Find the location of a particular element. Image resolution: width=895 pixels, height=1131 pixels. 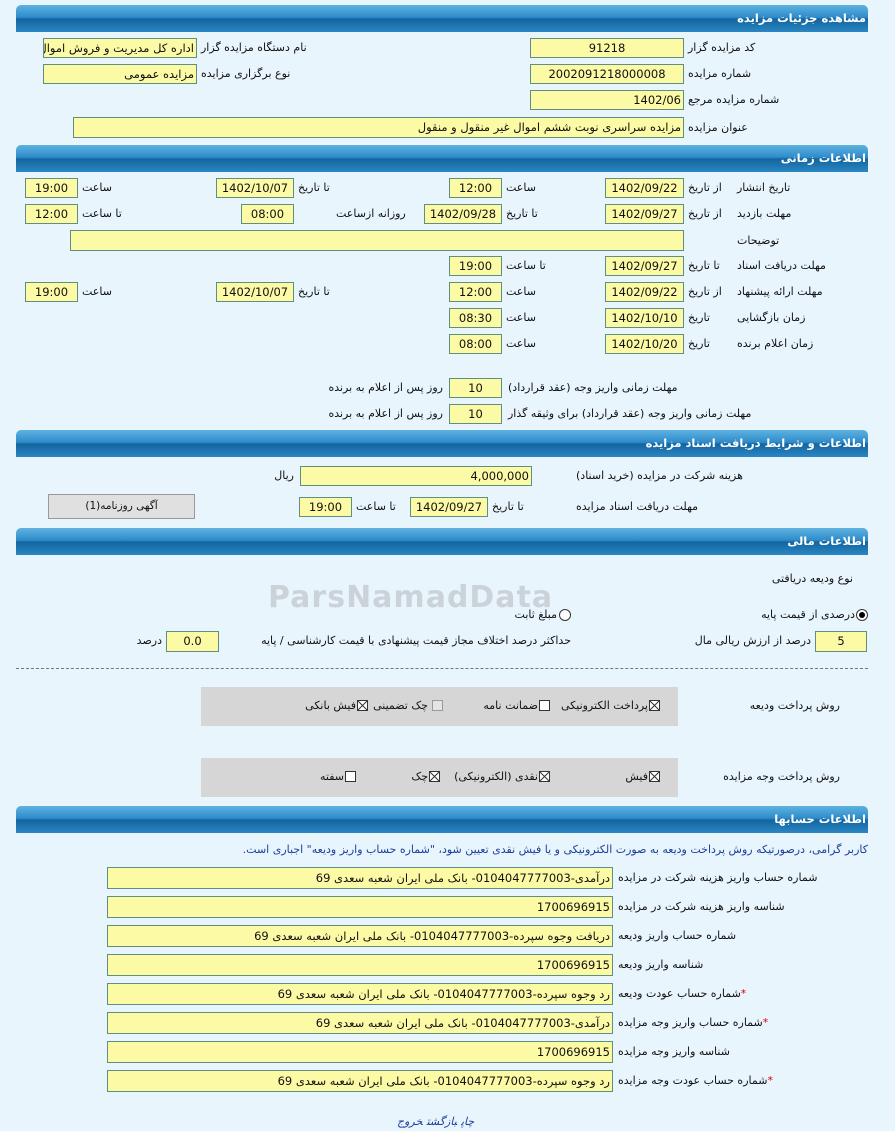

account-label-text: شناسه واریز هزینه شرکت در مزایده is located at coordinates (701, 906).